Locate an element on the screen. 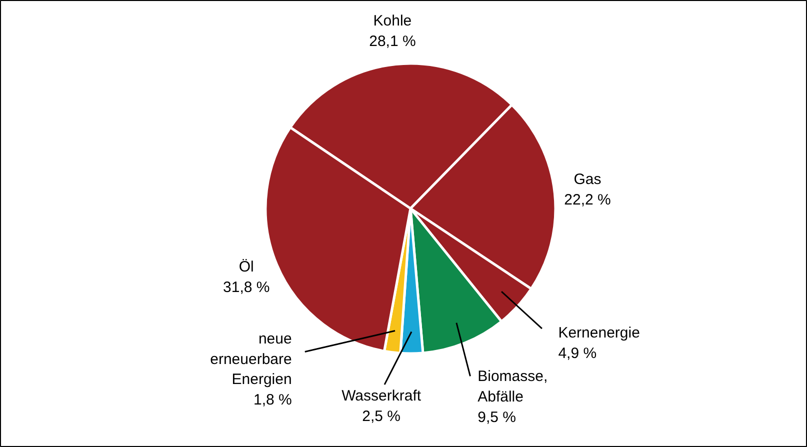 Image resolution: width=807 pixels, height=447 pixels. slice-label: Wasserkraft is located at coordinates (382, 396).